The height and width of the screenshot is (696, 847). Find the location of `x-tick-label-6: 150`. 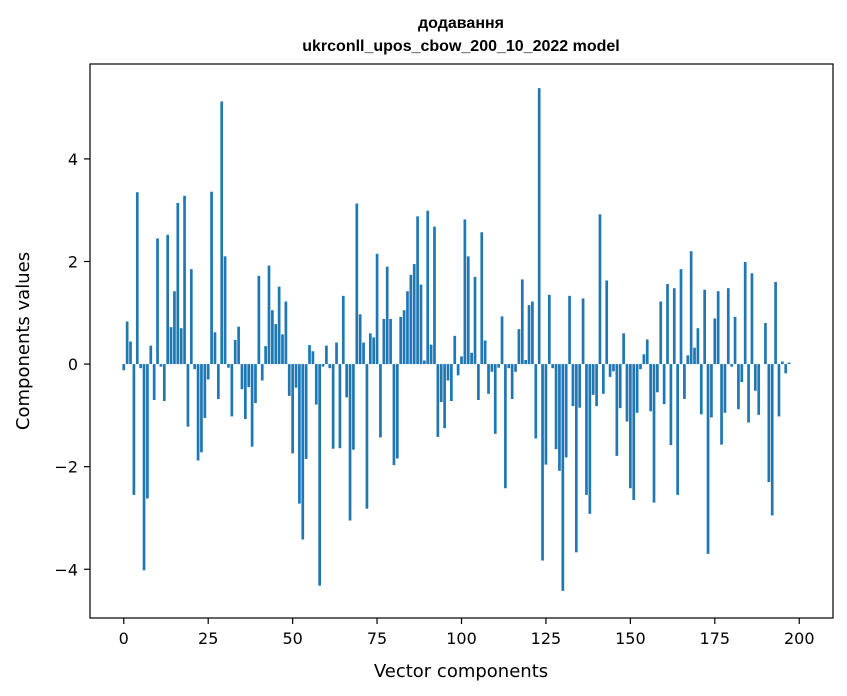

x-tick-label-6: 150 is located at coordinates (630, 638).